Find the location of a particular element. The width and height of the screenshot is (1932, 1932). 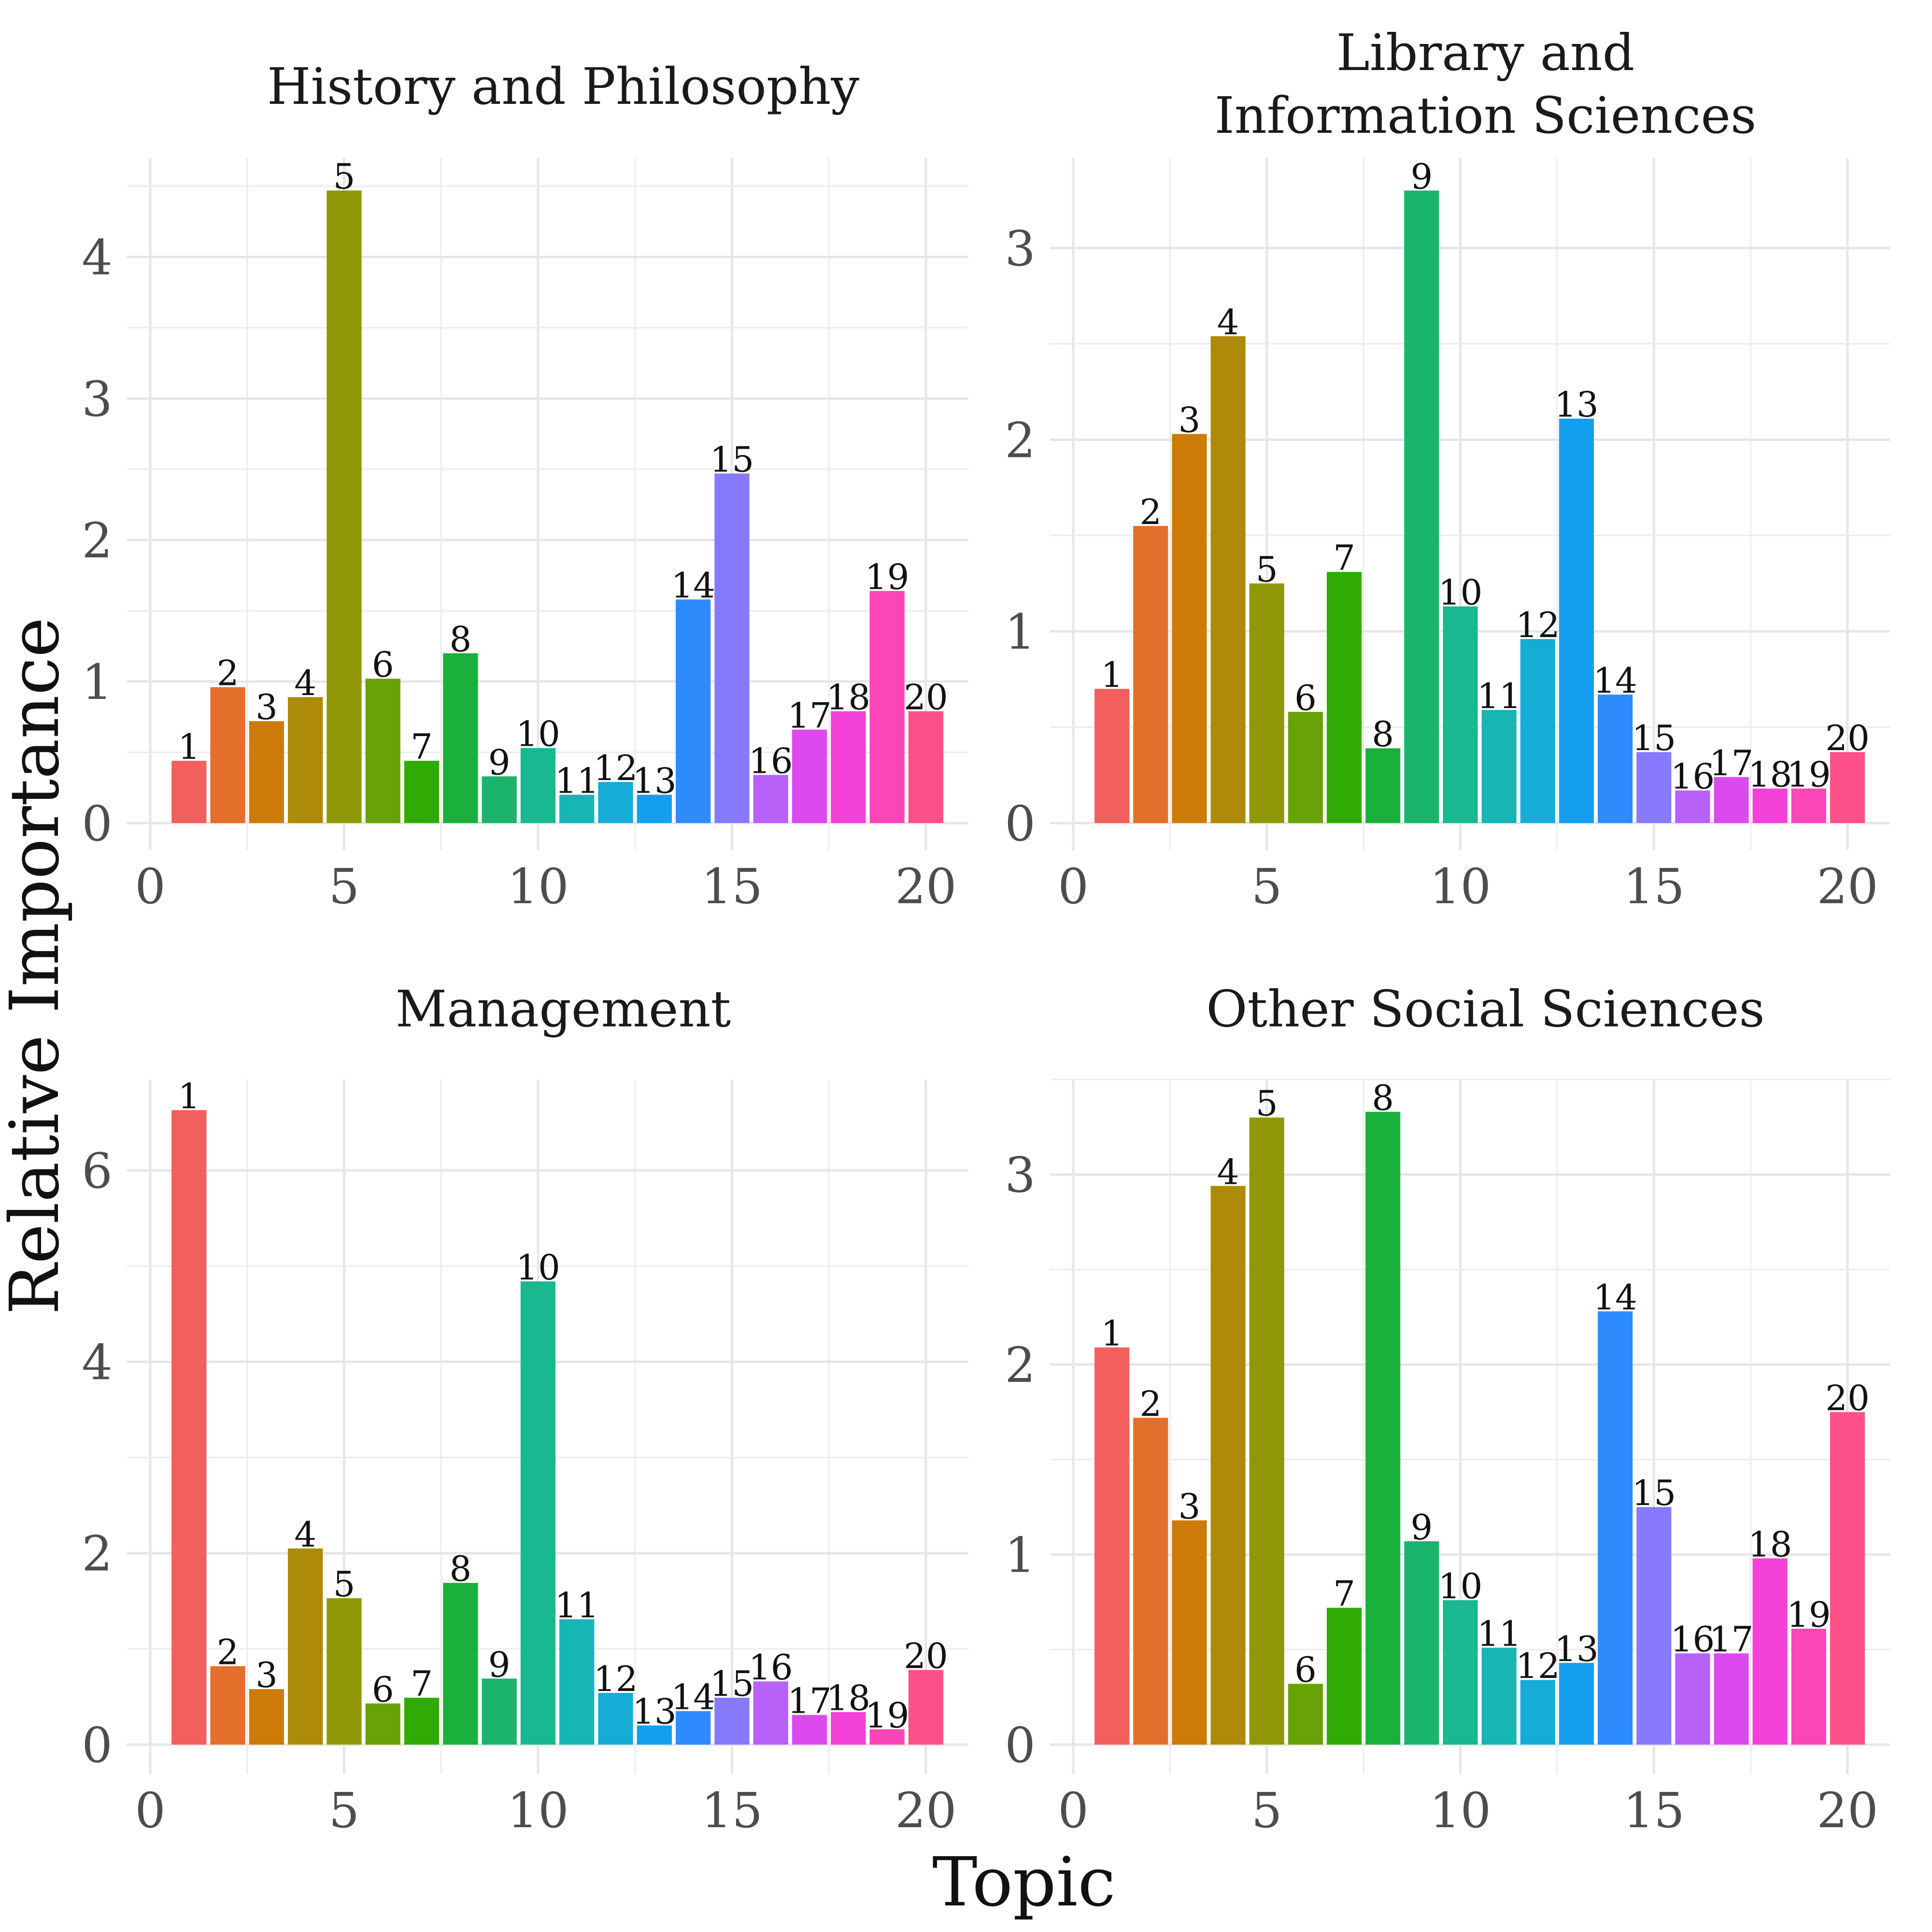

bar-label: 3 is located at coordinates (1190, 419).